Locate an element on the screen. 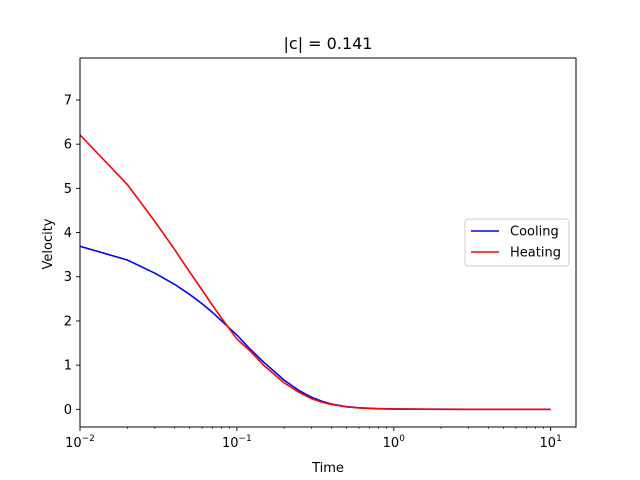  y-tick-label-7: 7 is located at coordinates (68, 100).